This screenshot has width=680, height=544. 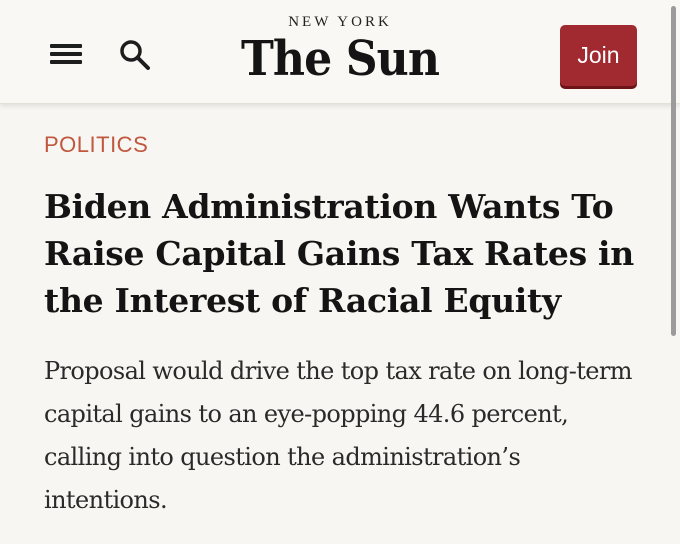 What do you see at coordinates (340, 59) in the screenshot?
I see `masthead-title: The Sun` at bounding box center [340, 59].